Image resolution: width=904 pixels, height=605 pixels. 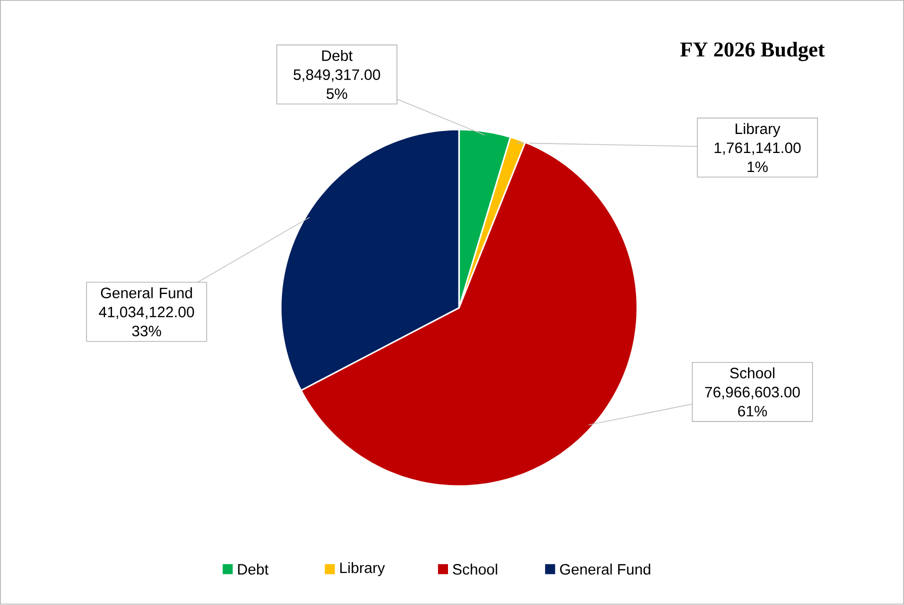 What do you see at coordinates (752, 52) in the screenshot?
I see `chart-title: FY 2026 Budget` at bounding box center [752, 52].